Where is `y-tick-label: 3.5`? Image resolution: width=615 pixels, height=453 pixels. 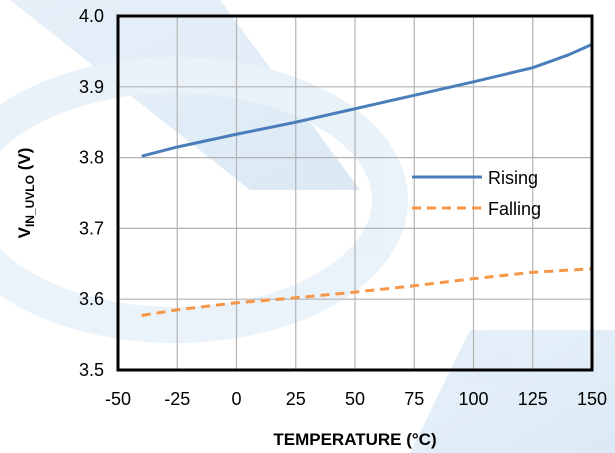
y-tick-label: 3.5 is located at coordinates (91, 370).